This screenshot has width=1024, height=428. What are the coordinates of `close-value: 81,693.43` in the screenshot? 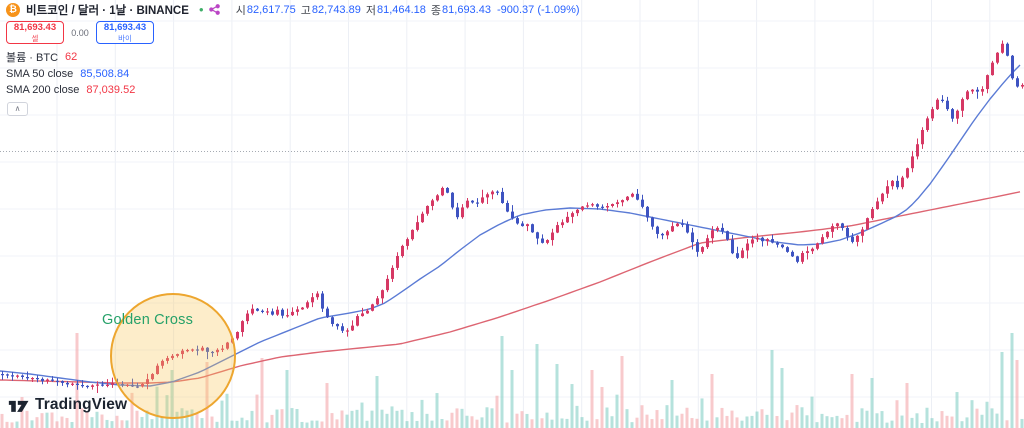 It's located at (466, 9).